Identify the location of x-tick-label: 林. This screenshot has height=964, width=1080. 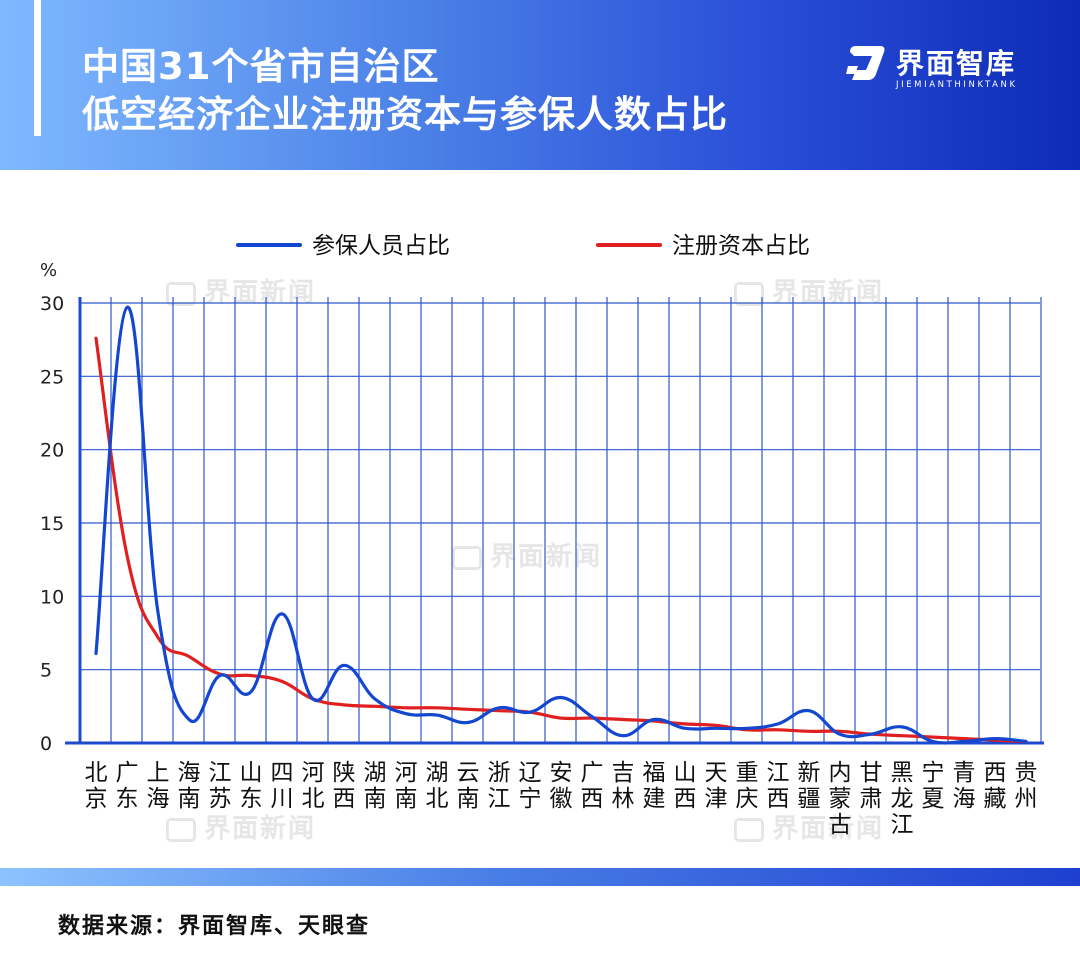
(623, 799).